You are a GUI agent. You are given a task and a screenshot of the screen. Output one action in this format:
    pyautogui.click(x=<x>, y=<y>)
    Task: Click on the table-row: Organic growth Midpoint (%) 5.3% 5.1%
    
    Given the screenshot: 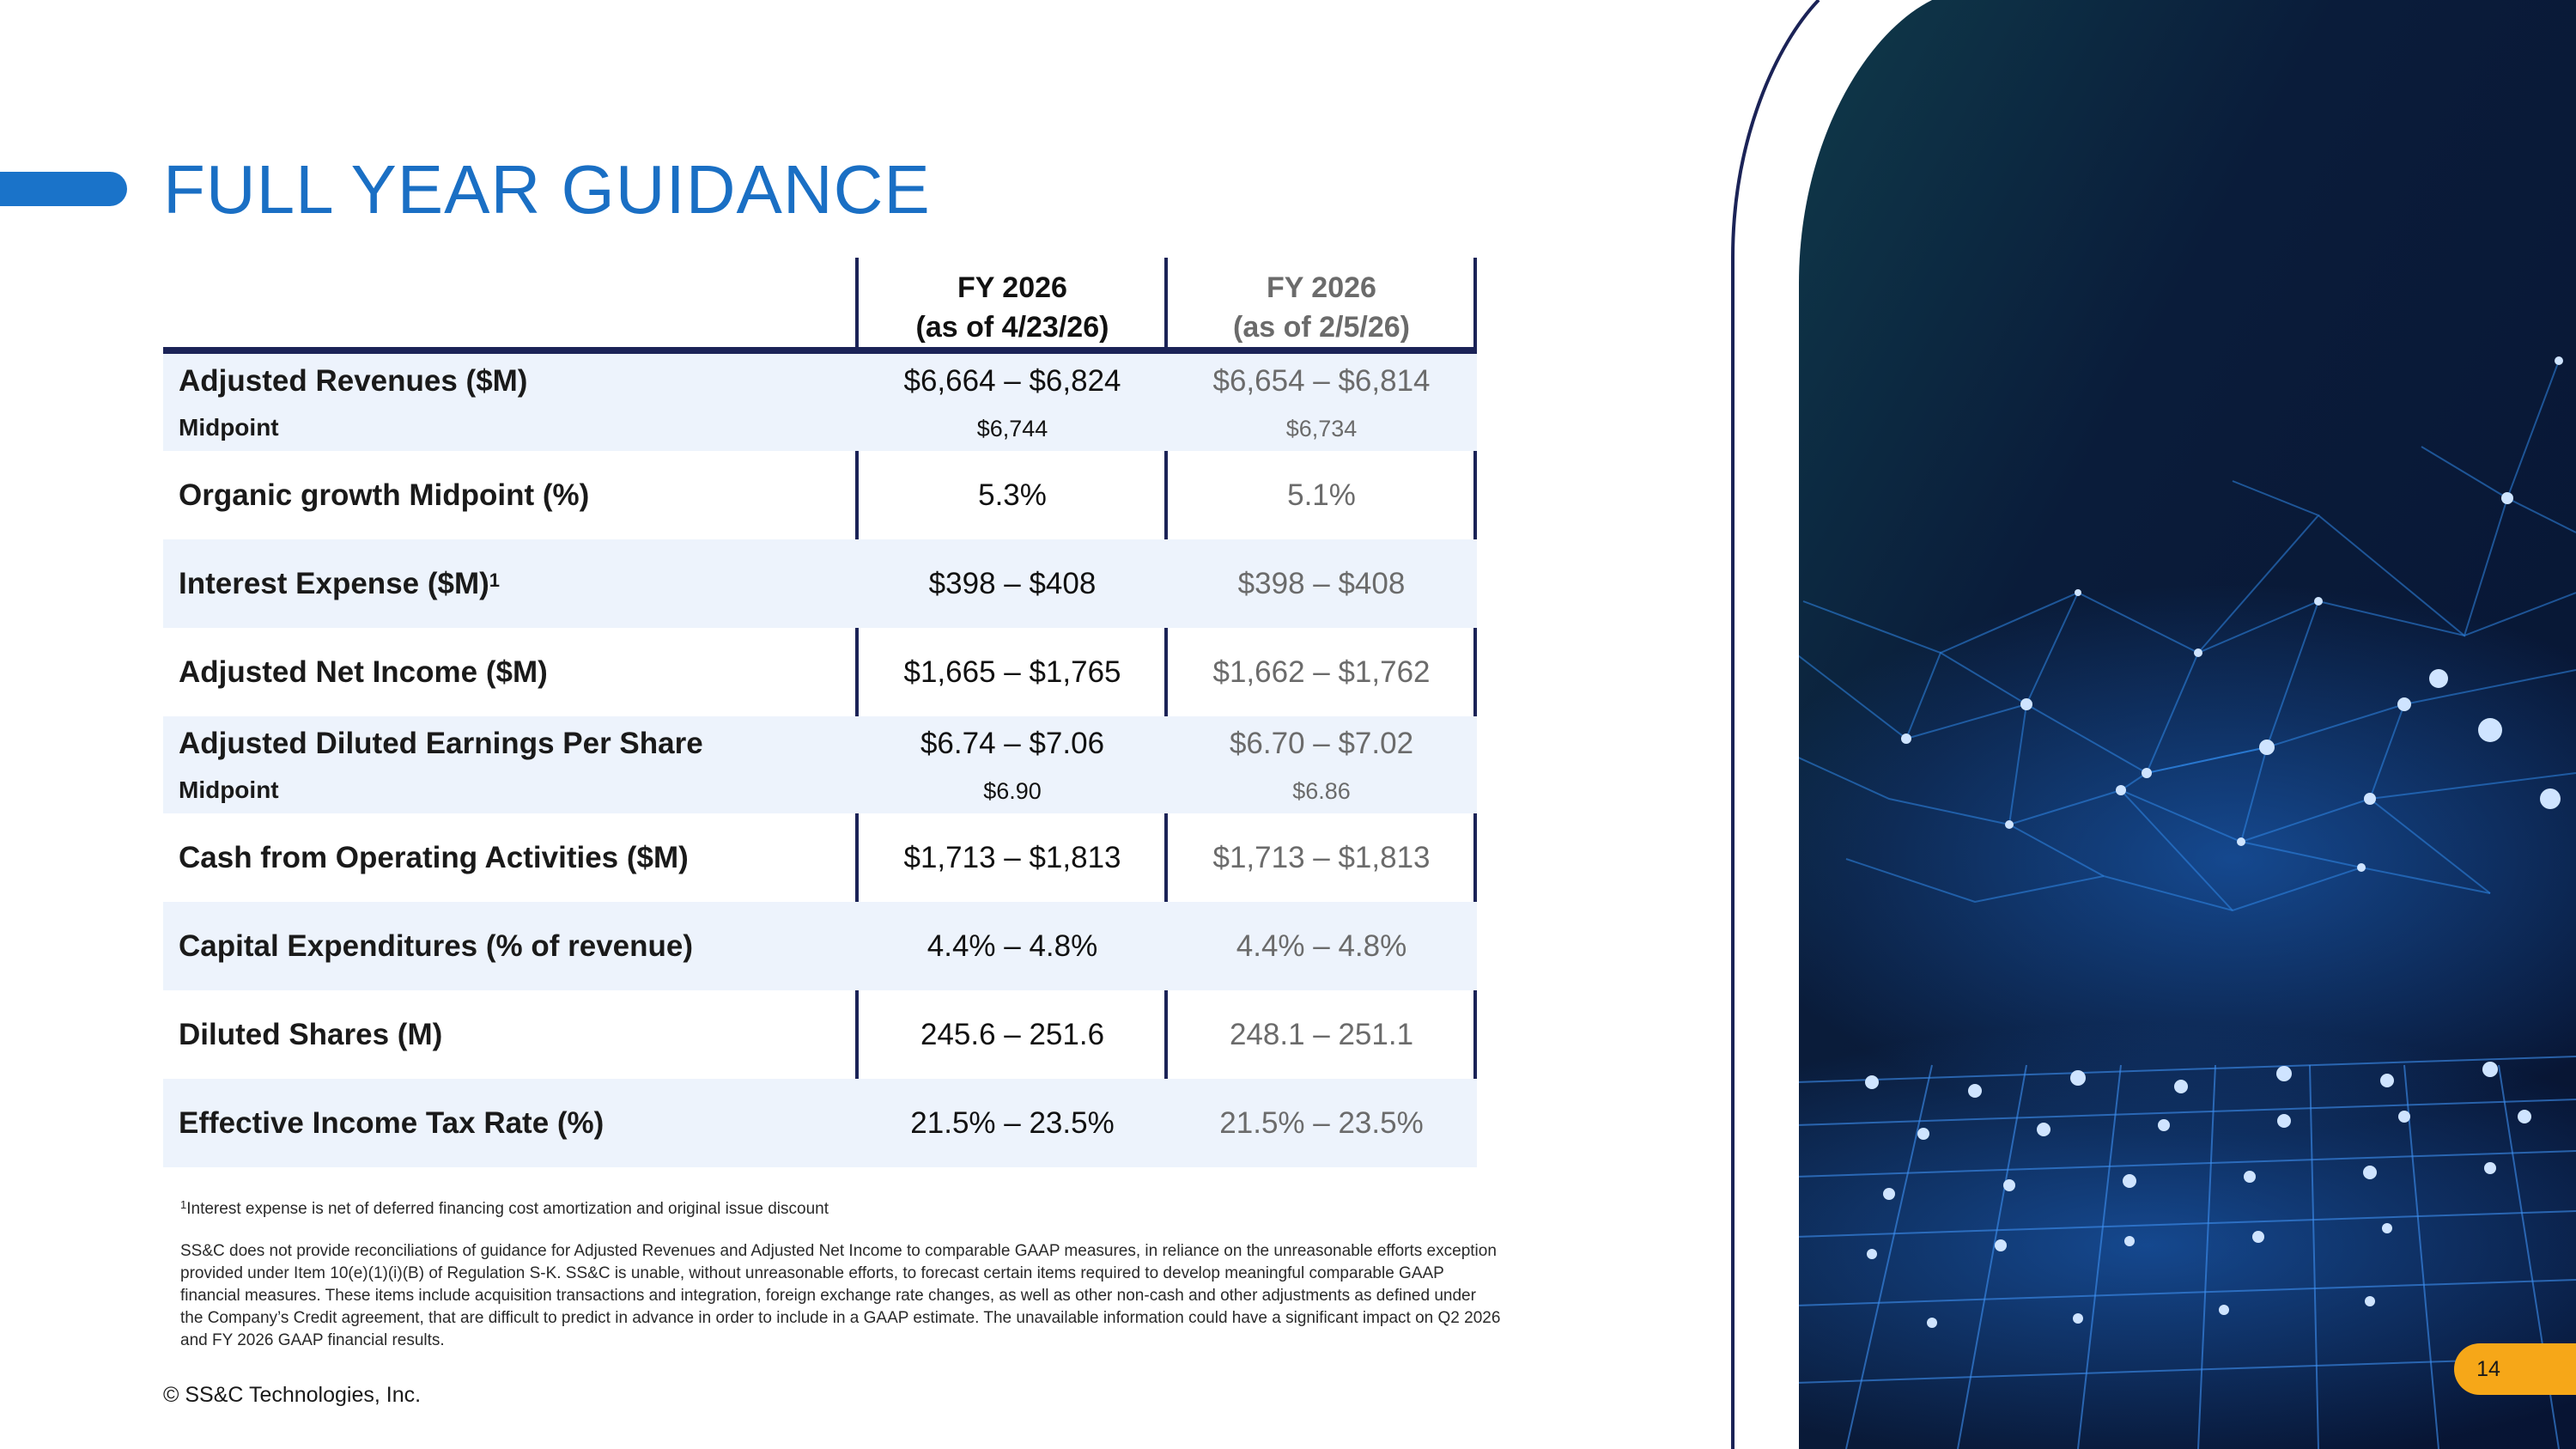 What is the action you would take?
    pyautogui.click(x=820, y=495)
    